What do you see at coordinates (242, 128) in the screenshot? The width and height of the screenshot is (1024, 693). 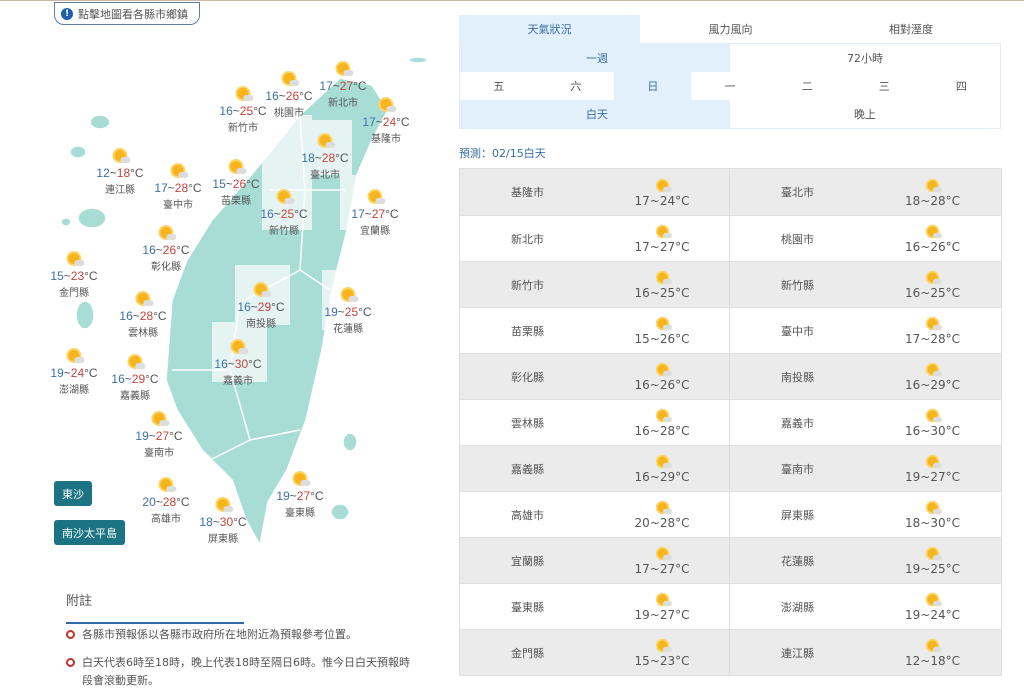 I see `county-name: 新竹市` at bounding box center [242, 128].